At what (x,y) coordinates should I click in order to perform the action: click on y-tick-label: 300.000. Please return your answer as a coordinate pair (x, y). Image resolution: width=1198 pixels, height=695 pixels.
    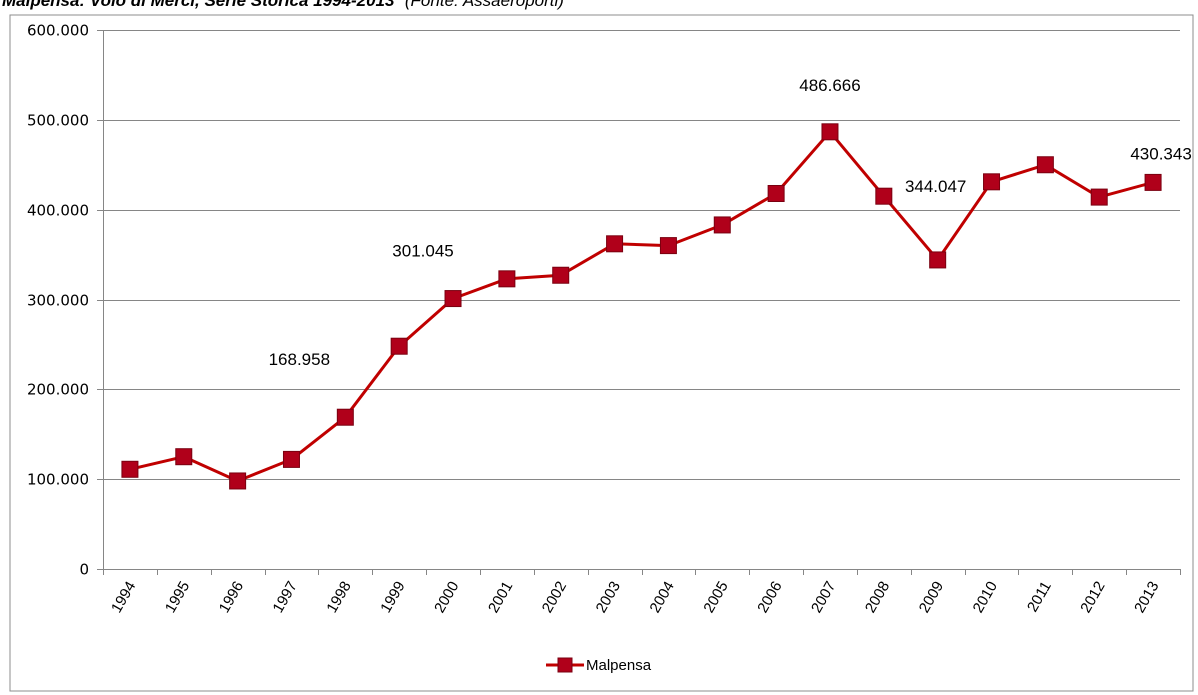
    Looking at the image, I should click on (58, 301).